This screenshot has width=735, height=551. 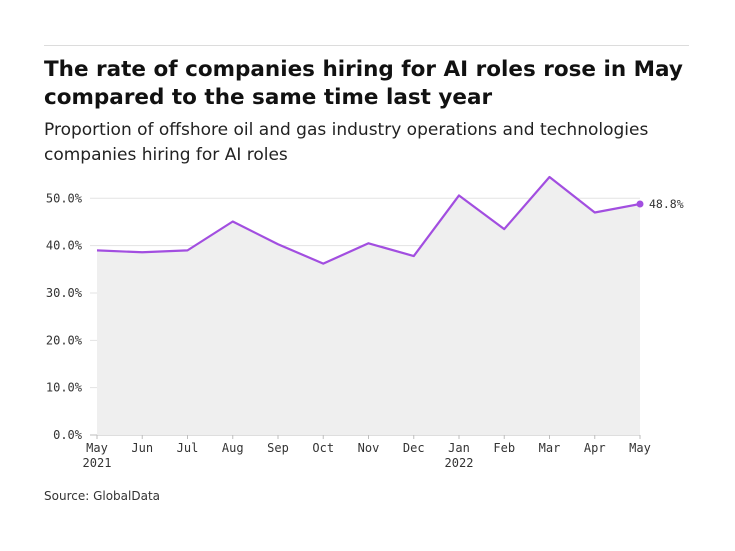 What do you see at coordinates (666, 204) in the screenshot?
I see `end-value-label: 48.8%` at bounding box center [666, 204].